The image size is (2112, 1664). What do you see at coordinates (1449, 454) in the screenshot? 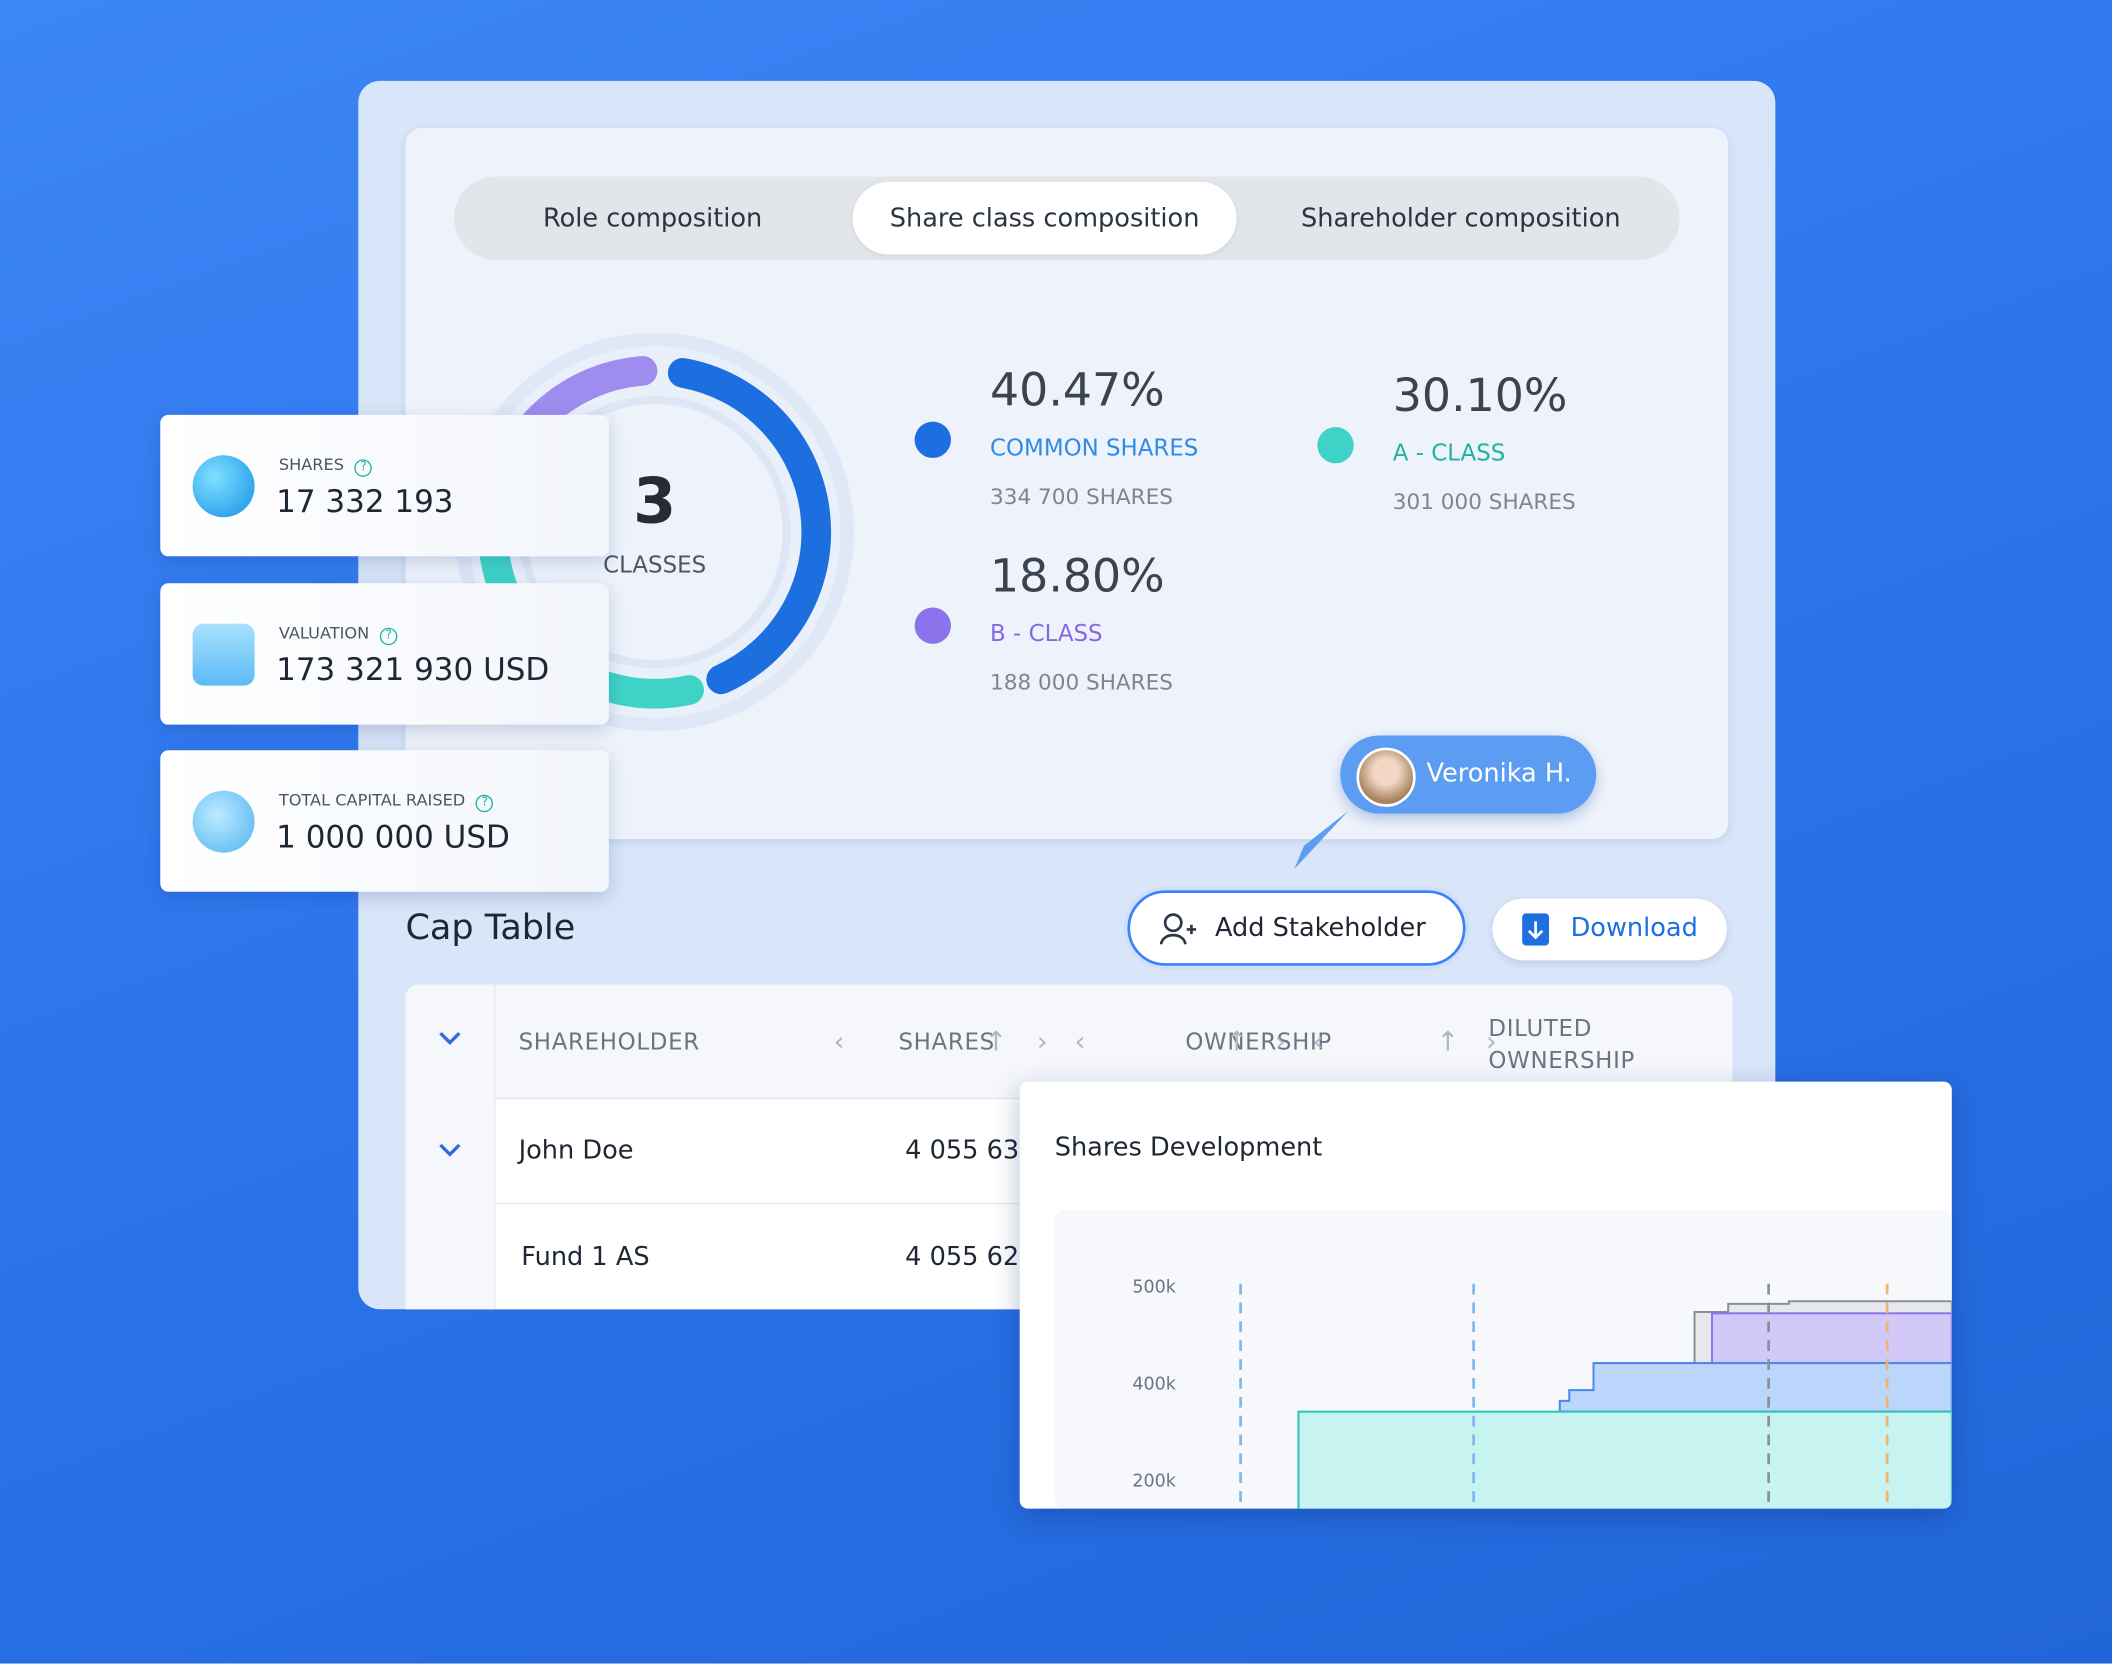
I see `class-name: A - CLASS` at bounding box center [1449, 454].